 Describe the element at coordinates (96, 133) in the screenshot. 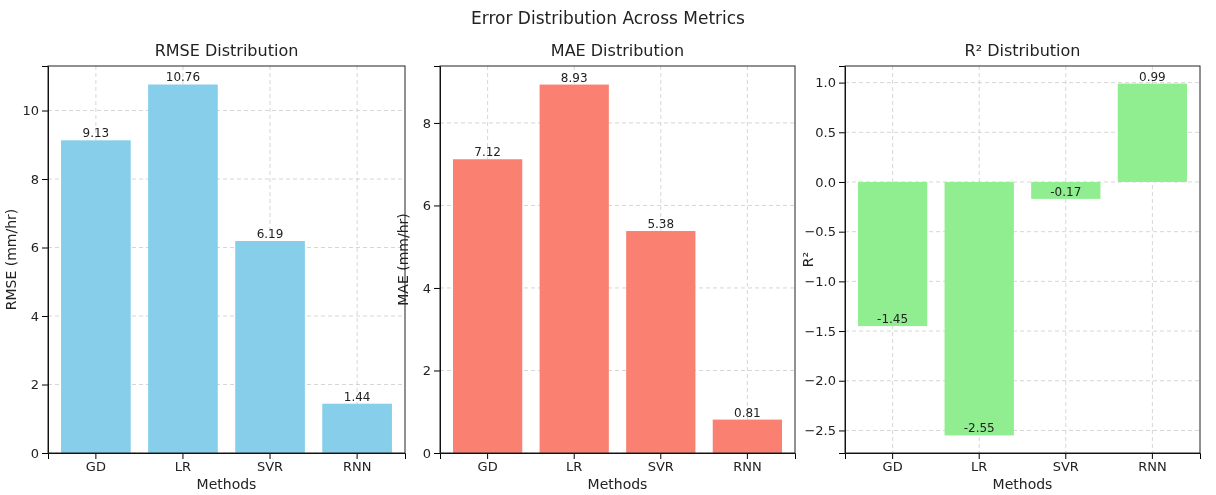

I see `data-label: 9.13` at that location.